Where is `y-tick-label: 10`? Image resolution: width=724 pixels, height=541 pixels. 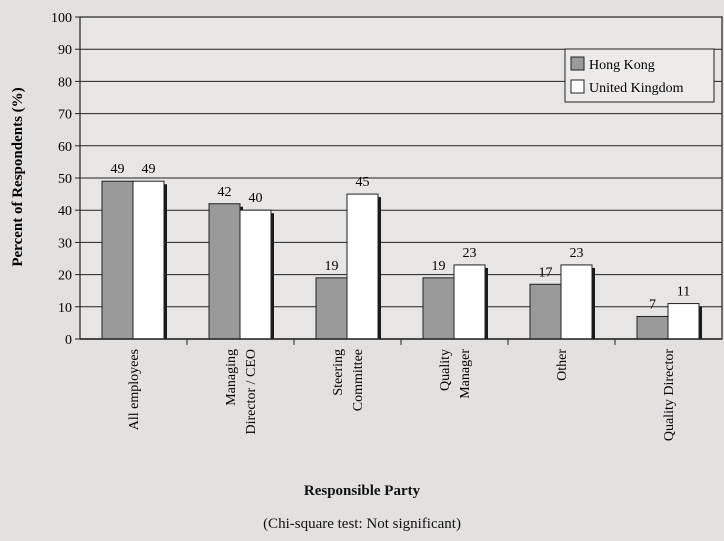
y-tick-label: 10 is located at coordinates (65, 308).